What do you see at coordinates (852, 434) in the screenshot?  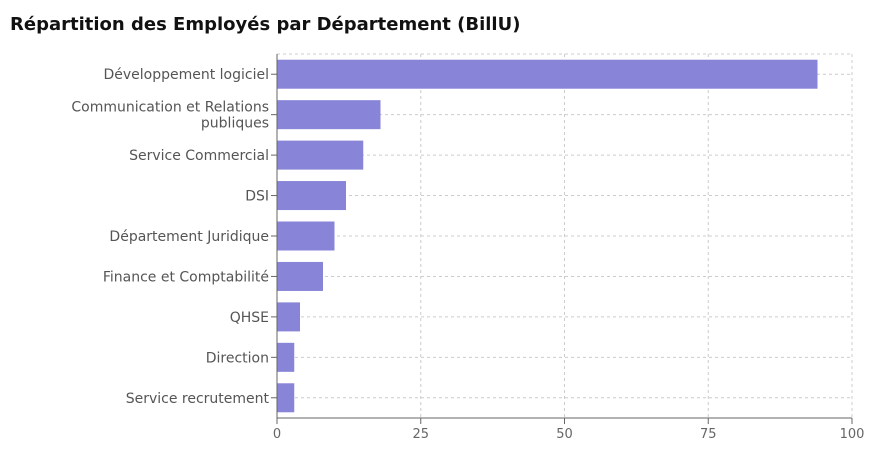 I see `x-tick-label: 100` at bounding box center [852, 434].